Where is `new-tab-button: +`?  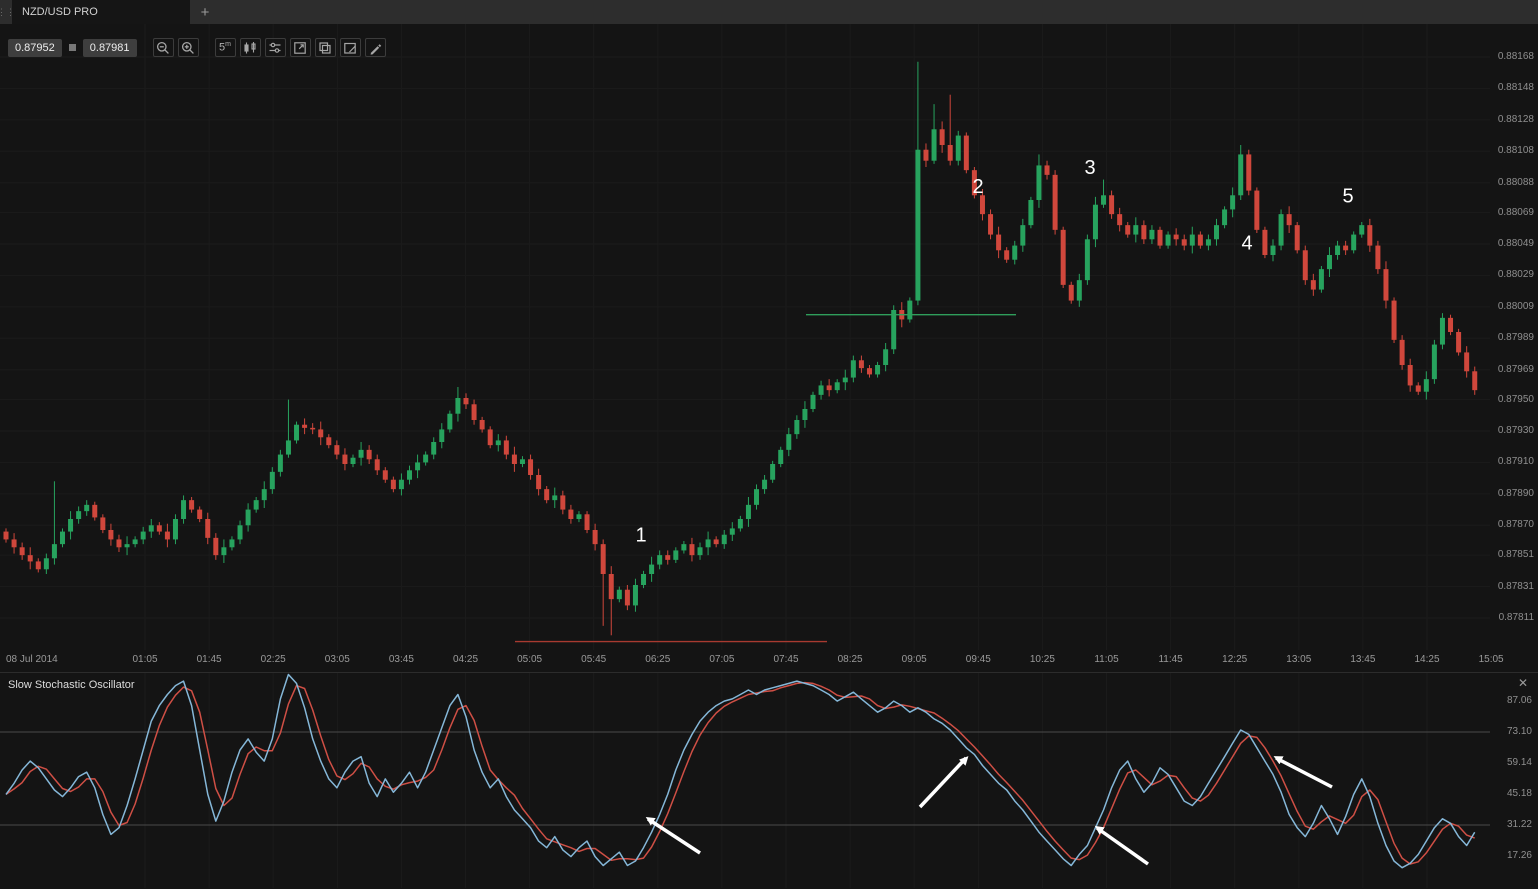
new-tab-button: + is located at coordinates (205, 12).